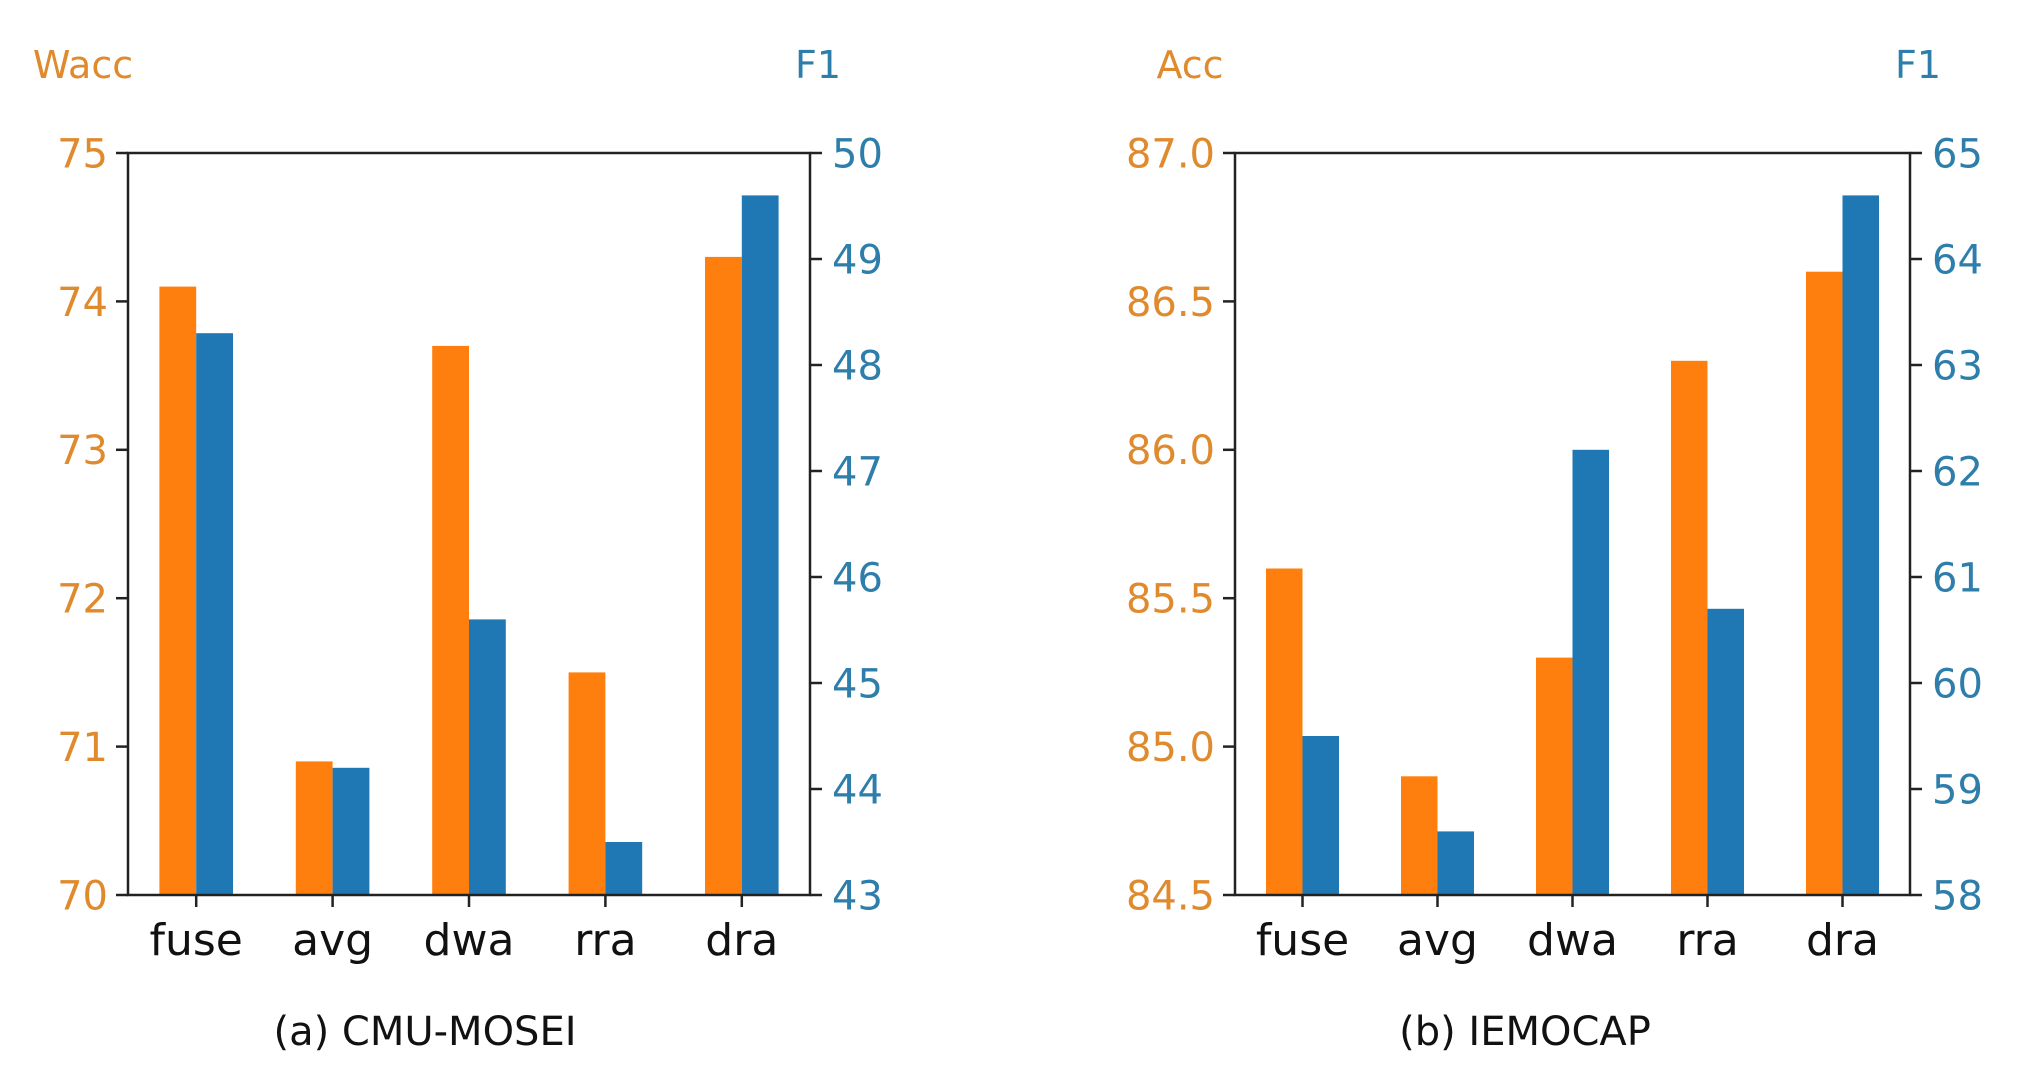 Image resolution: width=2027 pixels, height=1075 pixels. I want to click on right-tick-label: 63, so click(1957, 366).